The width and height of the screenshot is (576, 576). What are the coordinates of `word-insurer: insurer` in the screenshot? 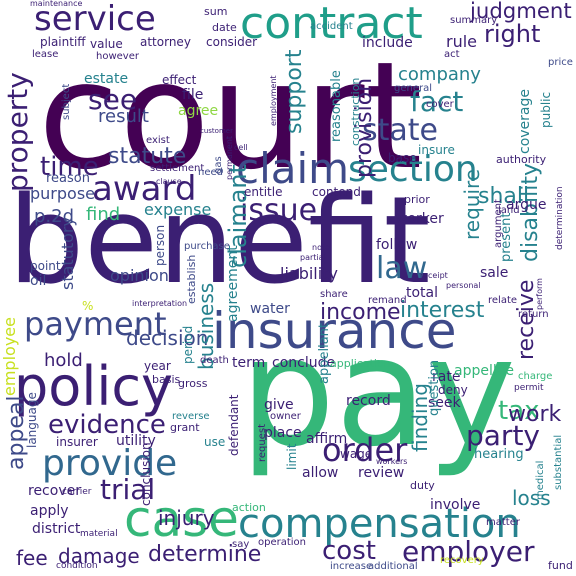 It's located at (77, 442).